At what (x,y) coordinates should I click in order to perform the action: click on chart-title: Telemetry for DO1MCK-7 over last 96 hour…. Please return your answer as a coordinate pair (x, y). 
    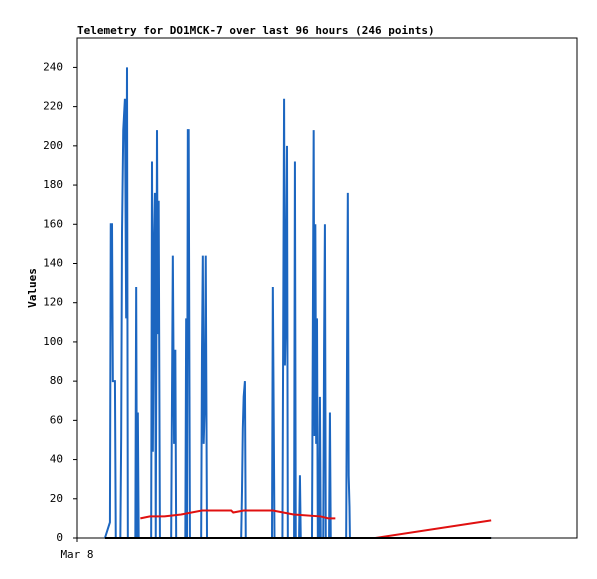
    Looking at the image, I should click on (256, 30).